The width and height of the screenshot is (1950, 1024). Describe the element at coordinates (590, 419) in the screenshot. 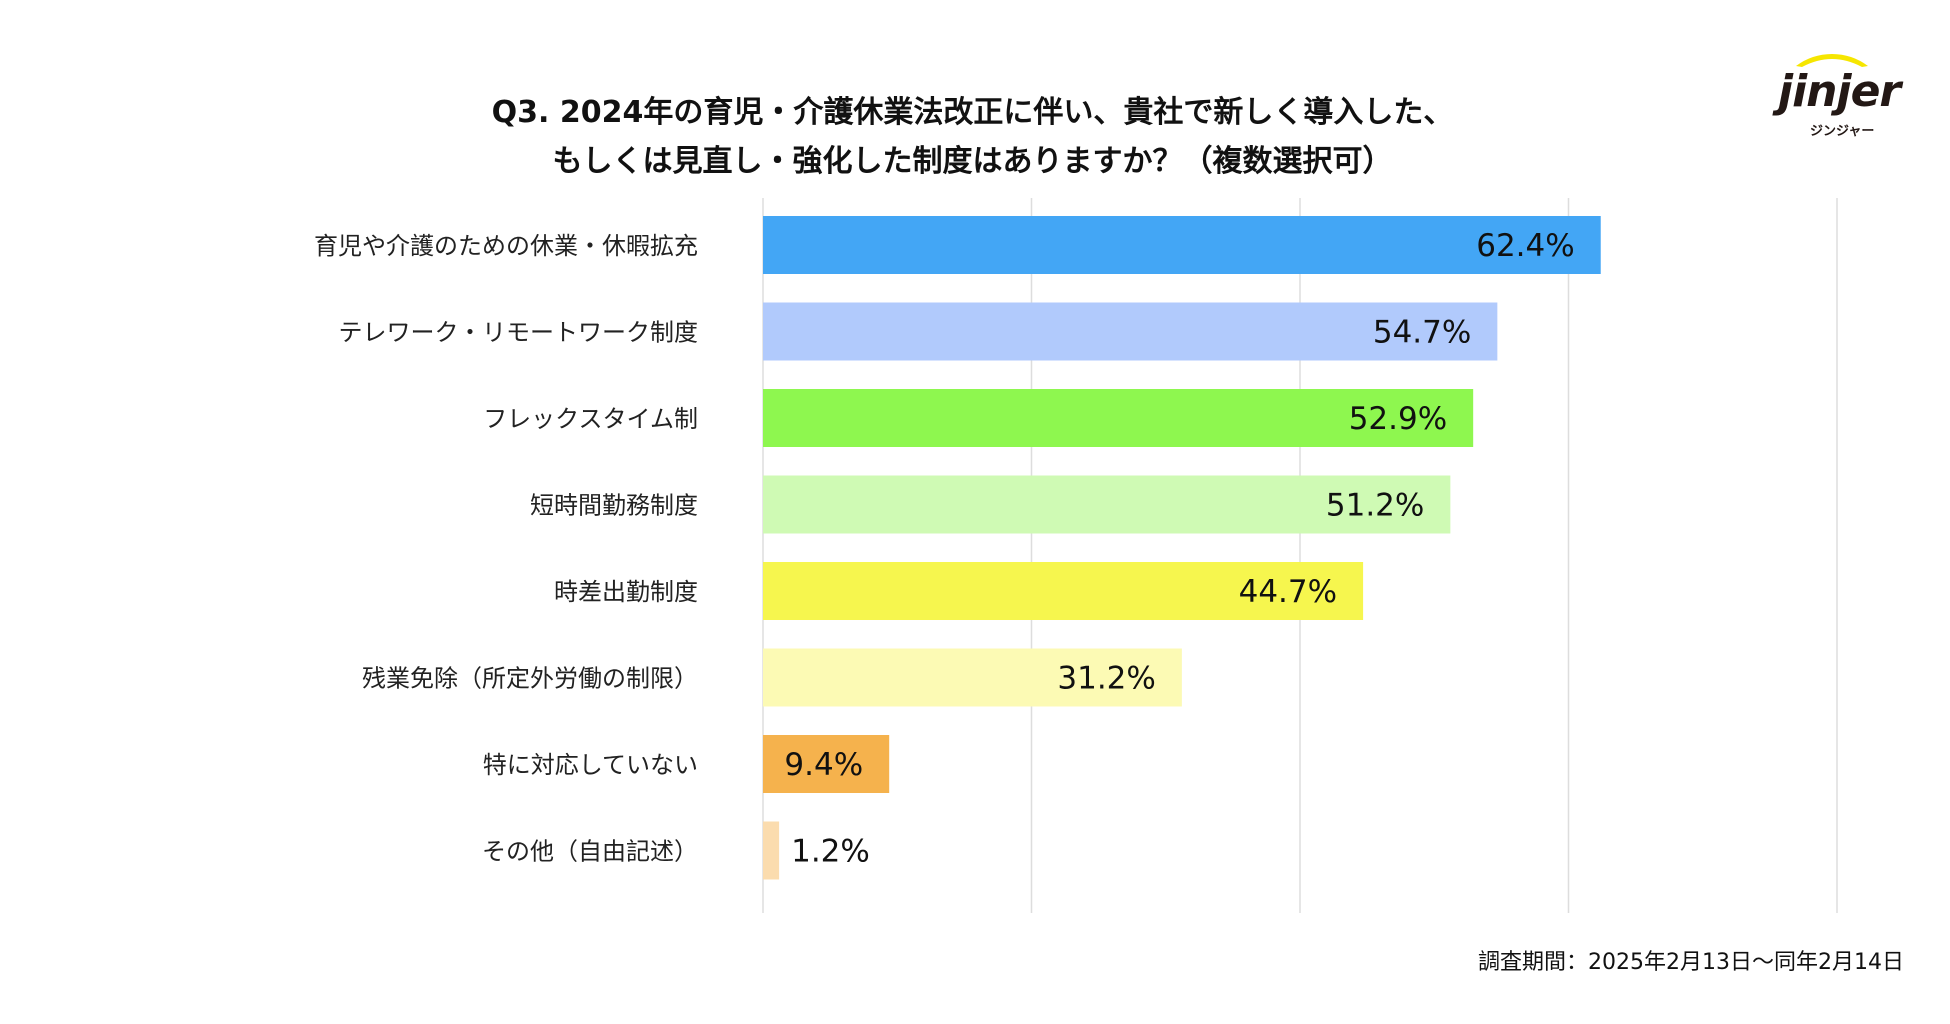

I see `category-label: フレックスタイム制` at that location.